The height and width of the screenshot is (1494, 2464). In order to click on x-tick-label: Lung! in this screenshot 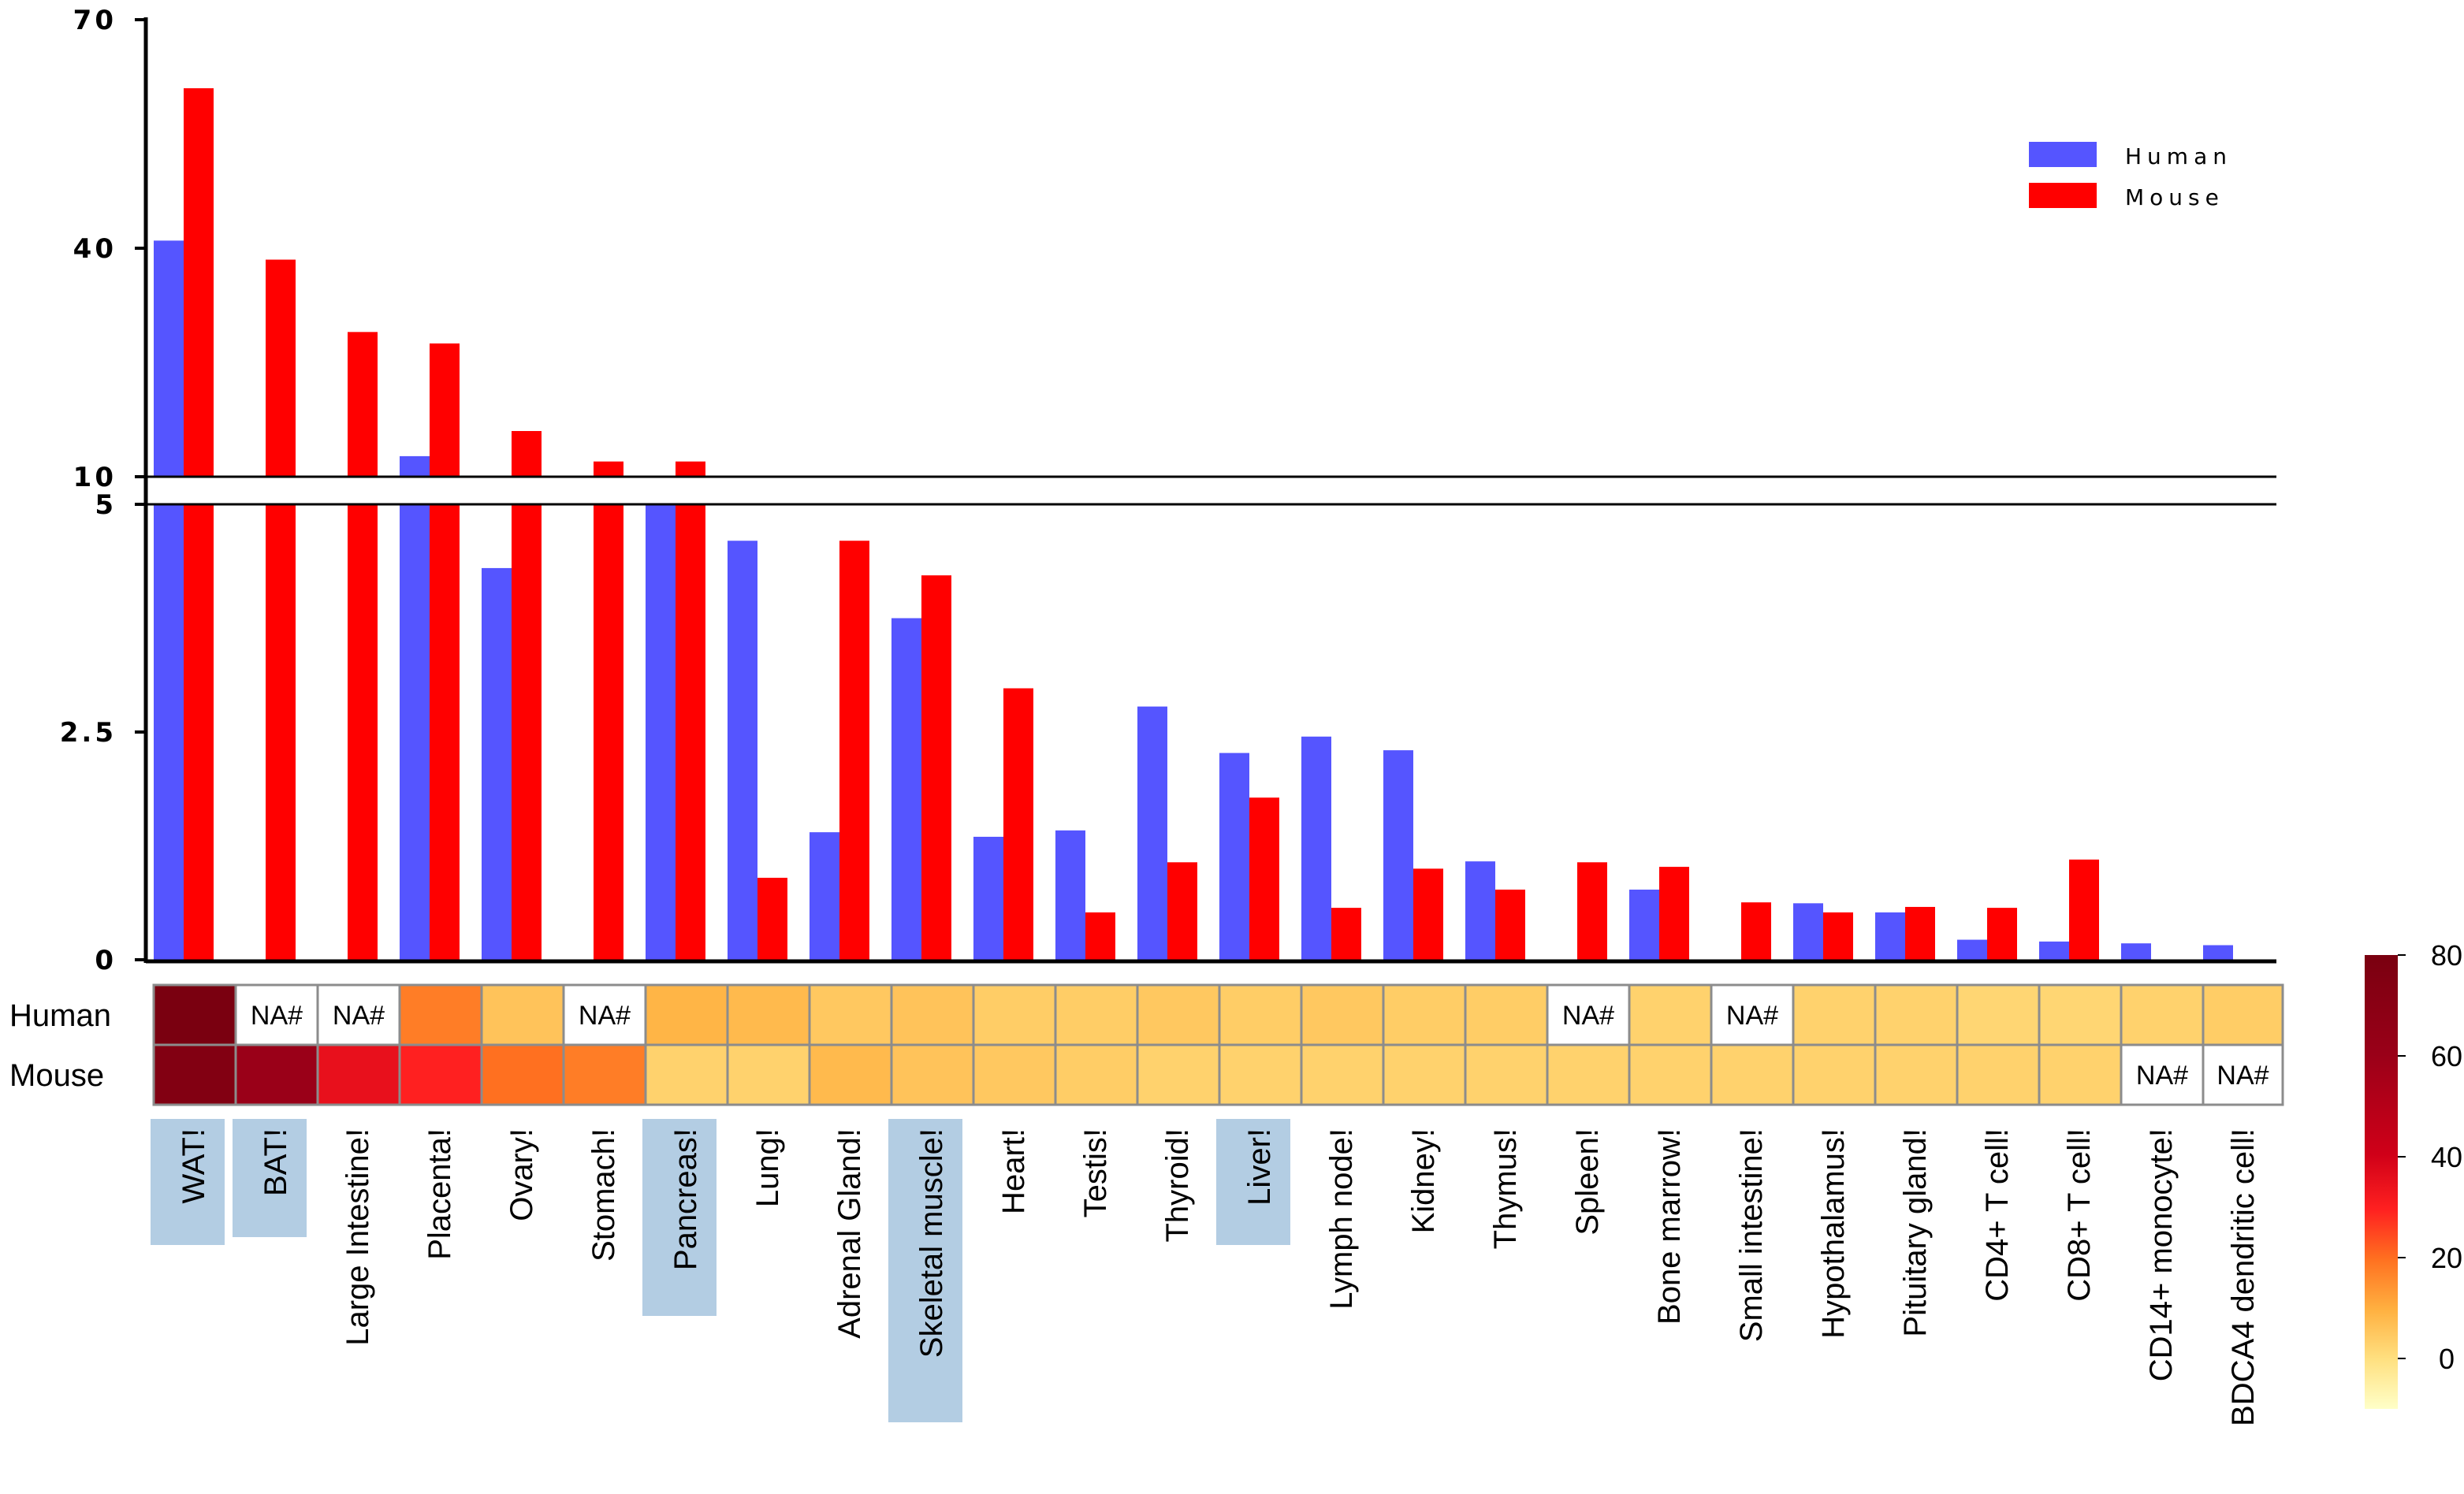, I will do `click(767, 1167)`.